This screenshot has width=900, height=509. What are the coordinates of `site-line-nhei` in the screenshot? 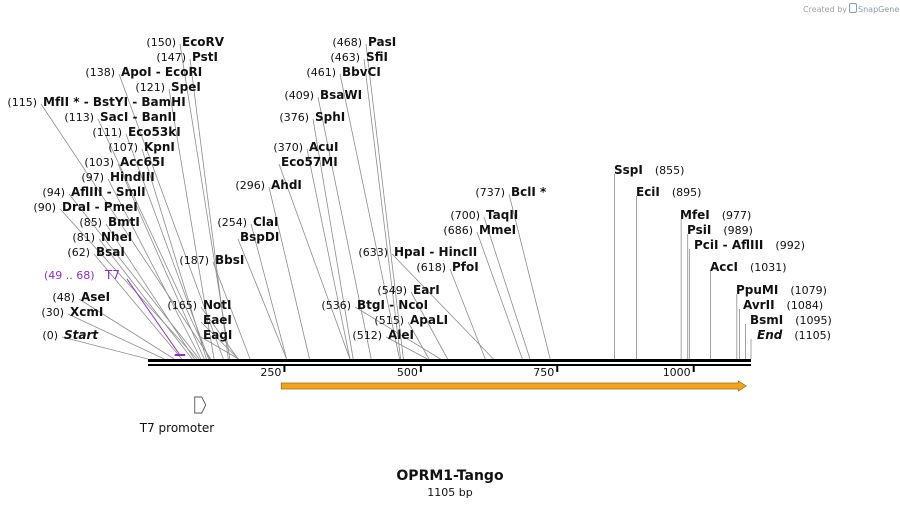 It's located at (145, 299).